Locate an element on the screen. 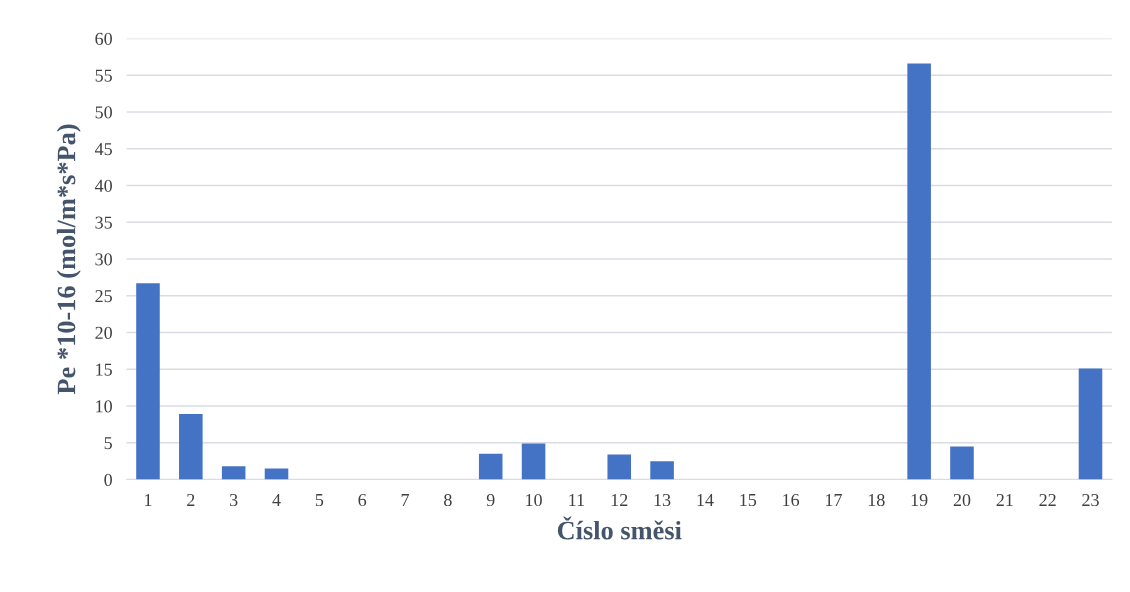 Image resolution: width=1130 pixels, height=592 pixels. x-tick-label: 20 is located at coordinates (962, 500).